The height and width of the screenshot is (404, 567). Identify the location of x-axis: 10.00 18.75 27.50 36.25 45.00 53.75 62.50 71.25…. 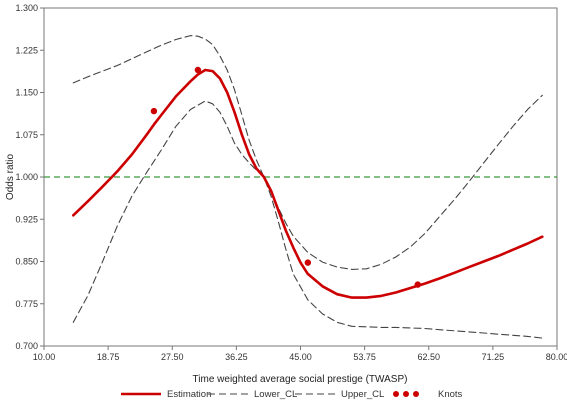
(300, 354).